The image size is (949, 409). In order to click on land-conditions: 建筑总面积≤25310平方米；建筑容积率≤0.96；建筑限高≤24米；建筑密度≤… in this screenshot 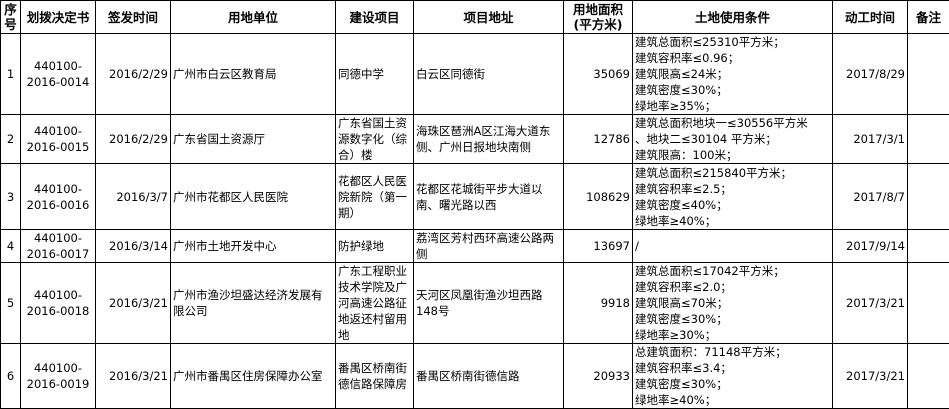, I will do `click(733, 74)`.